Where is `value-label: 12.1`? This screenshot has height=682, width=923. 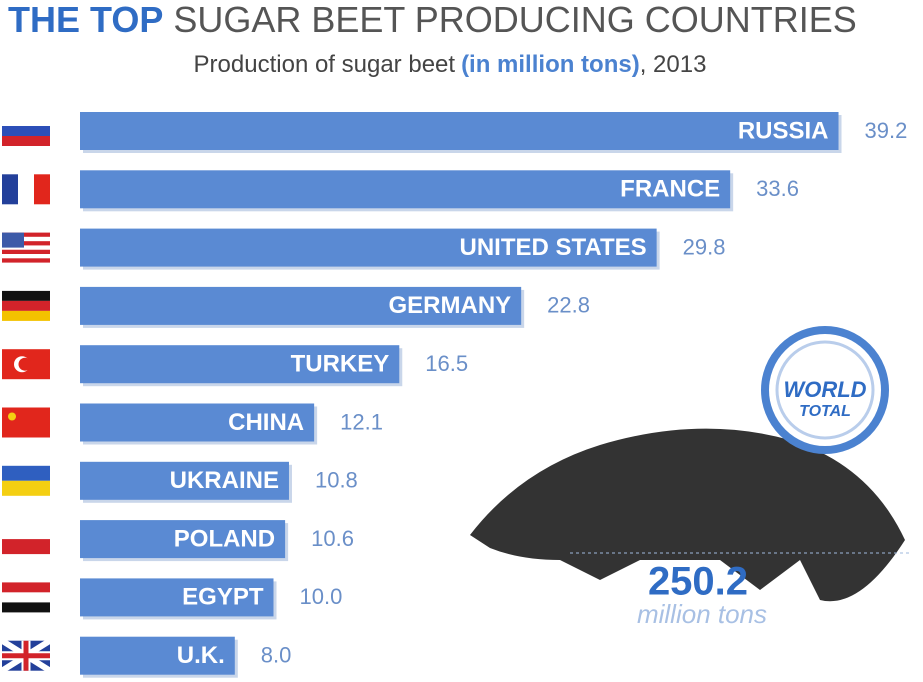 value-label: 12.1 is located at coordinates (361, 421).